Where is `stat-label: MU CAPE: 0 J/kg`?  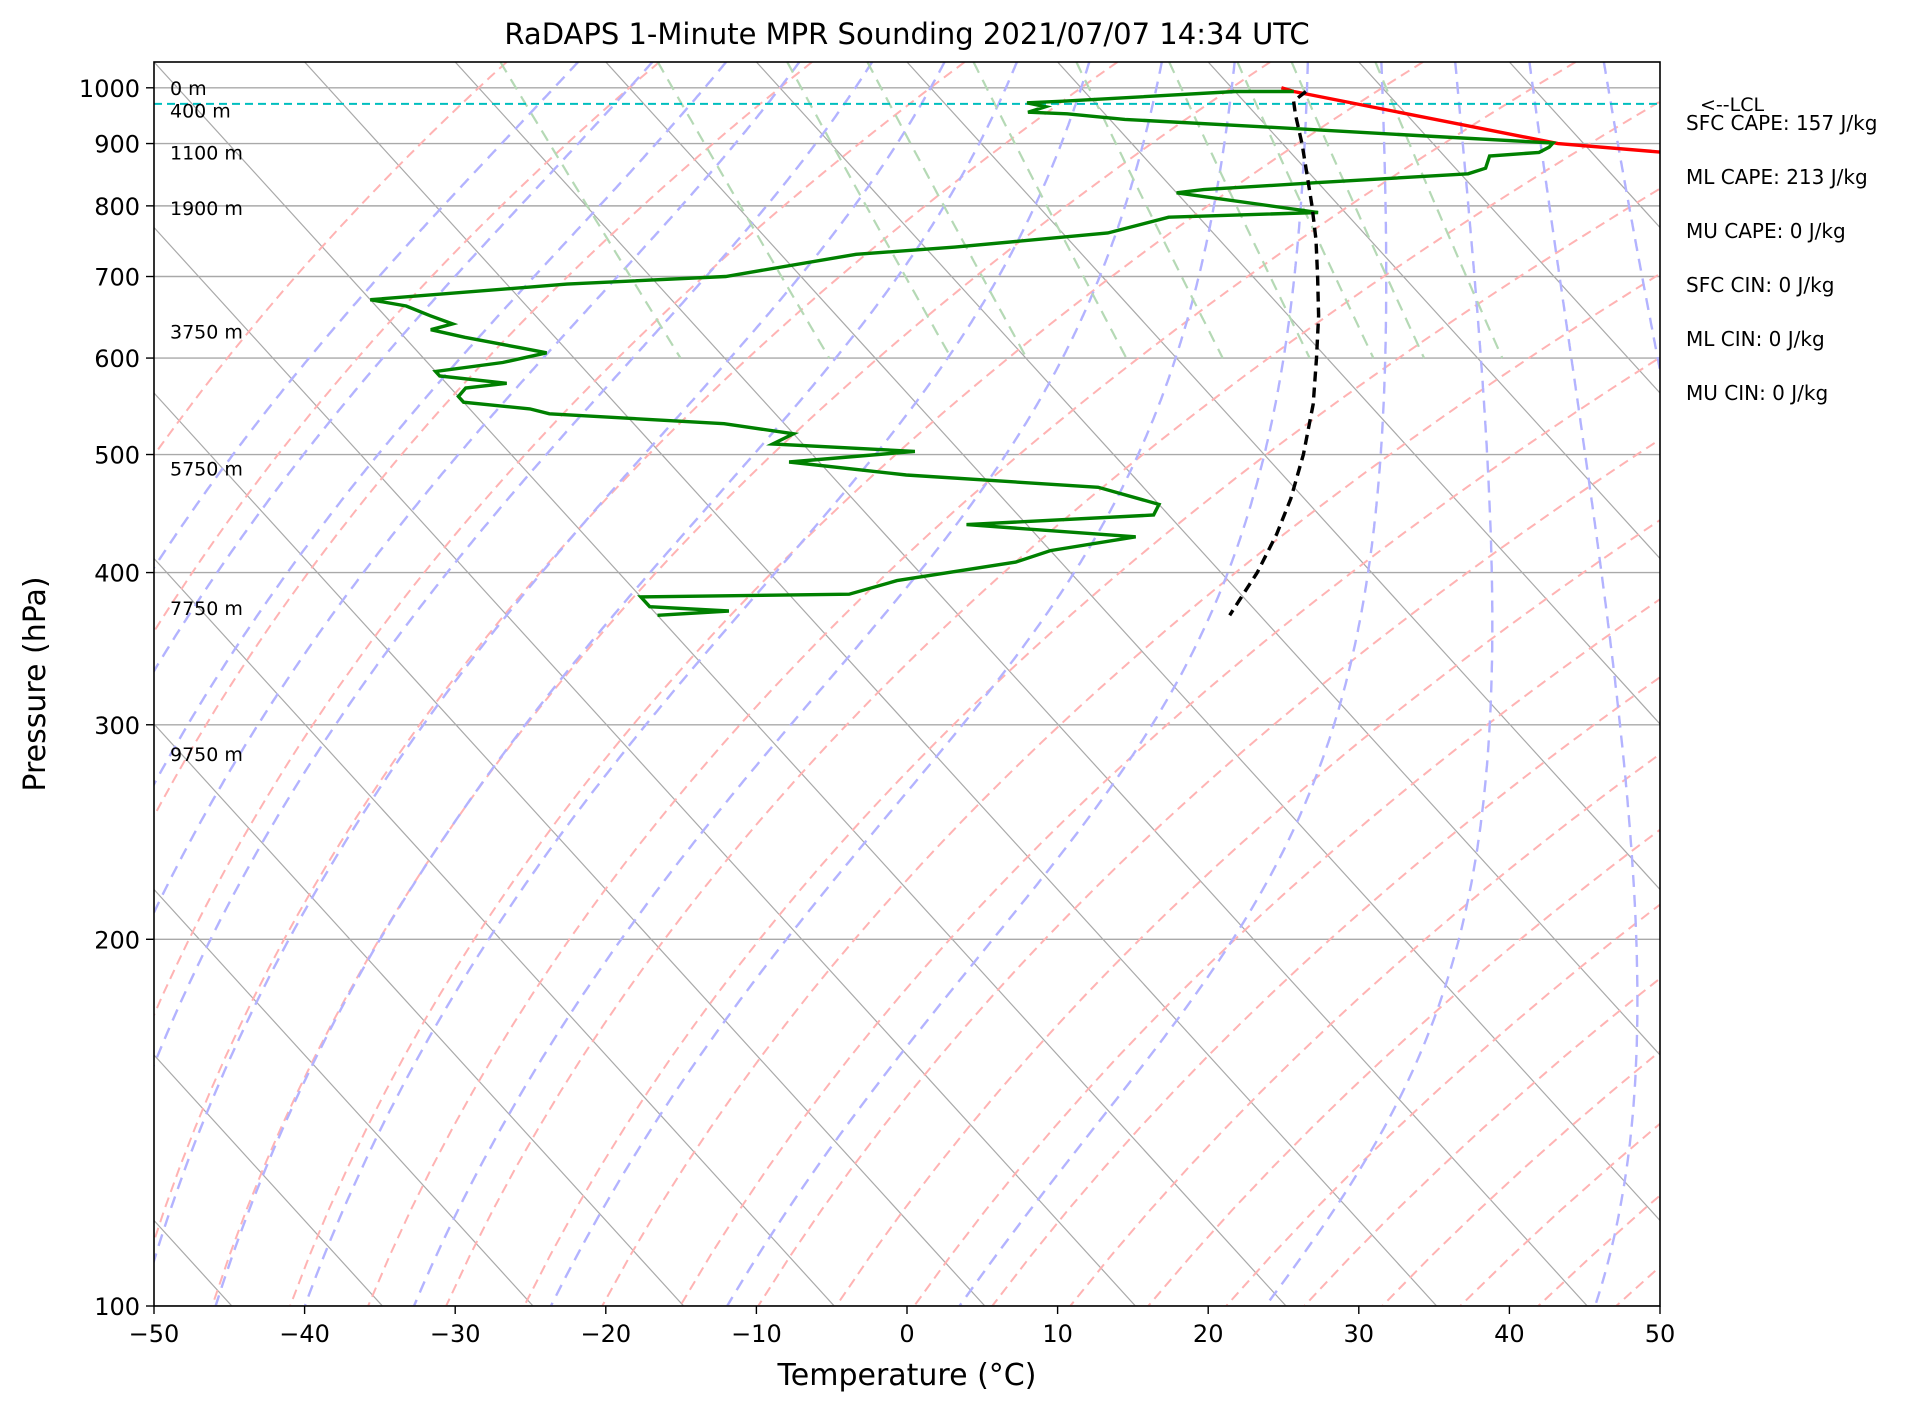
stat-label: MU CAPE: 0 J/kg is located at coordinates (1766, 231).